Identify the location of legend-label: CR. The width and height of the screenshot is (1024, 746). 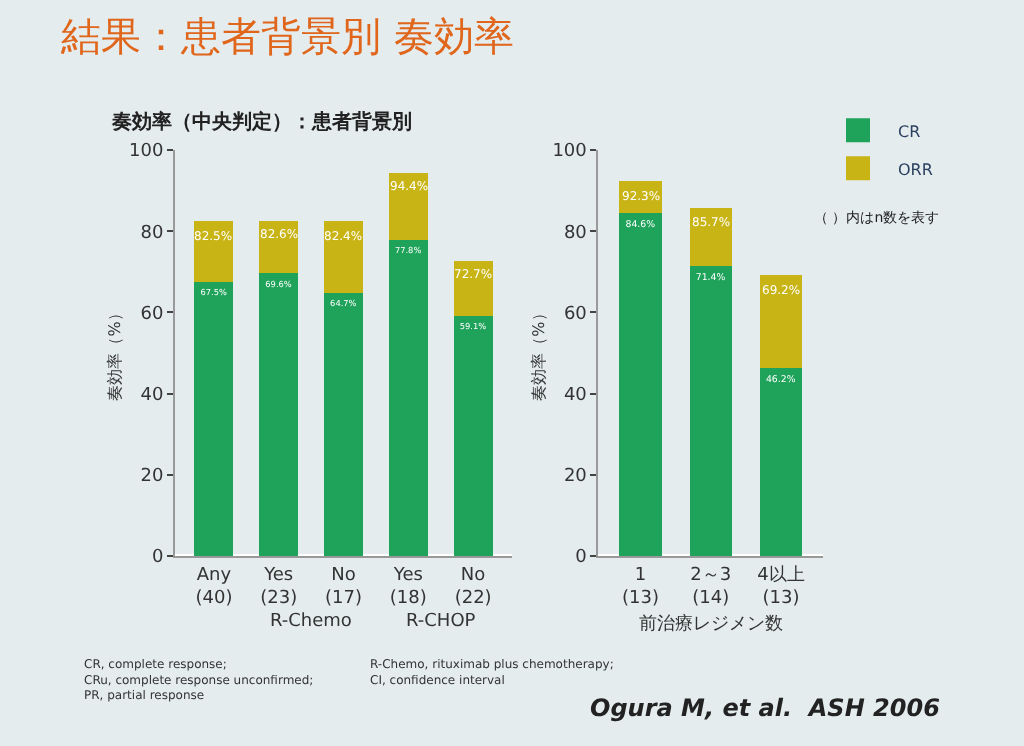
(910, 131).